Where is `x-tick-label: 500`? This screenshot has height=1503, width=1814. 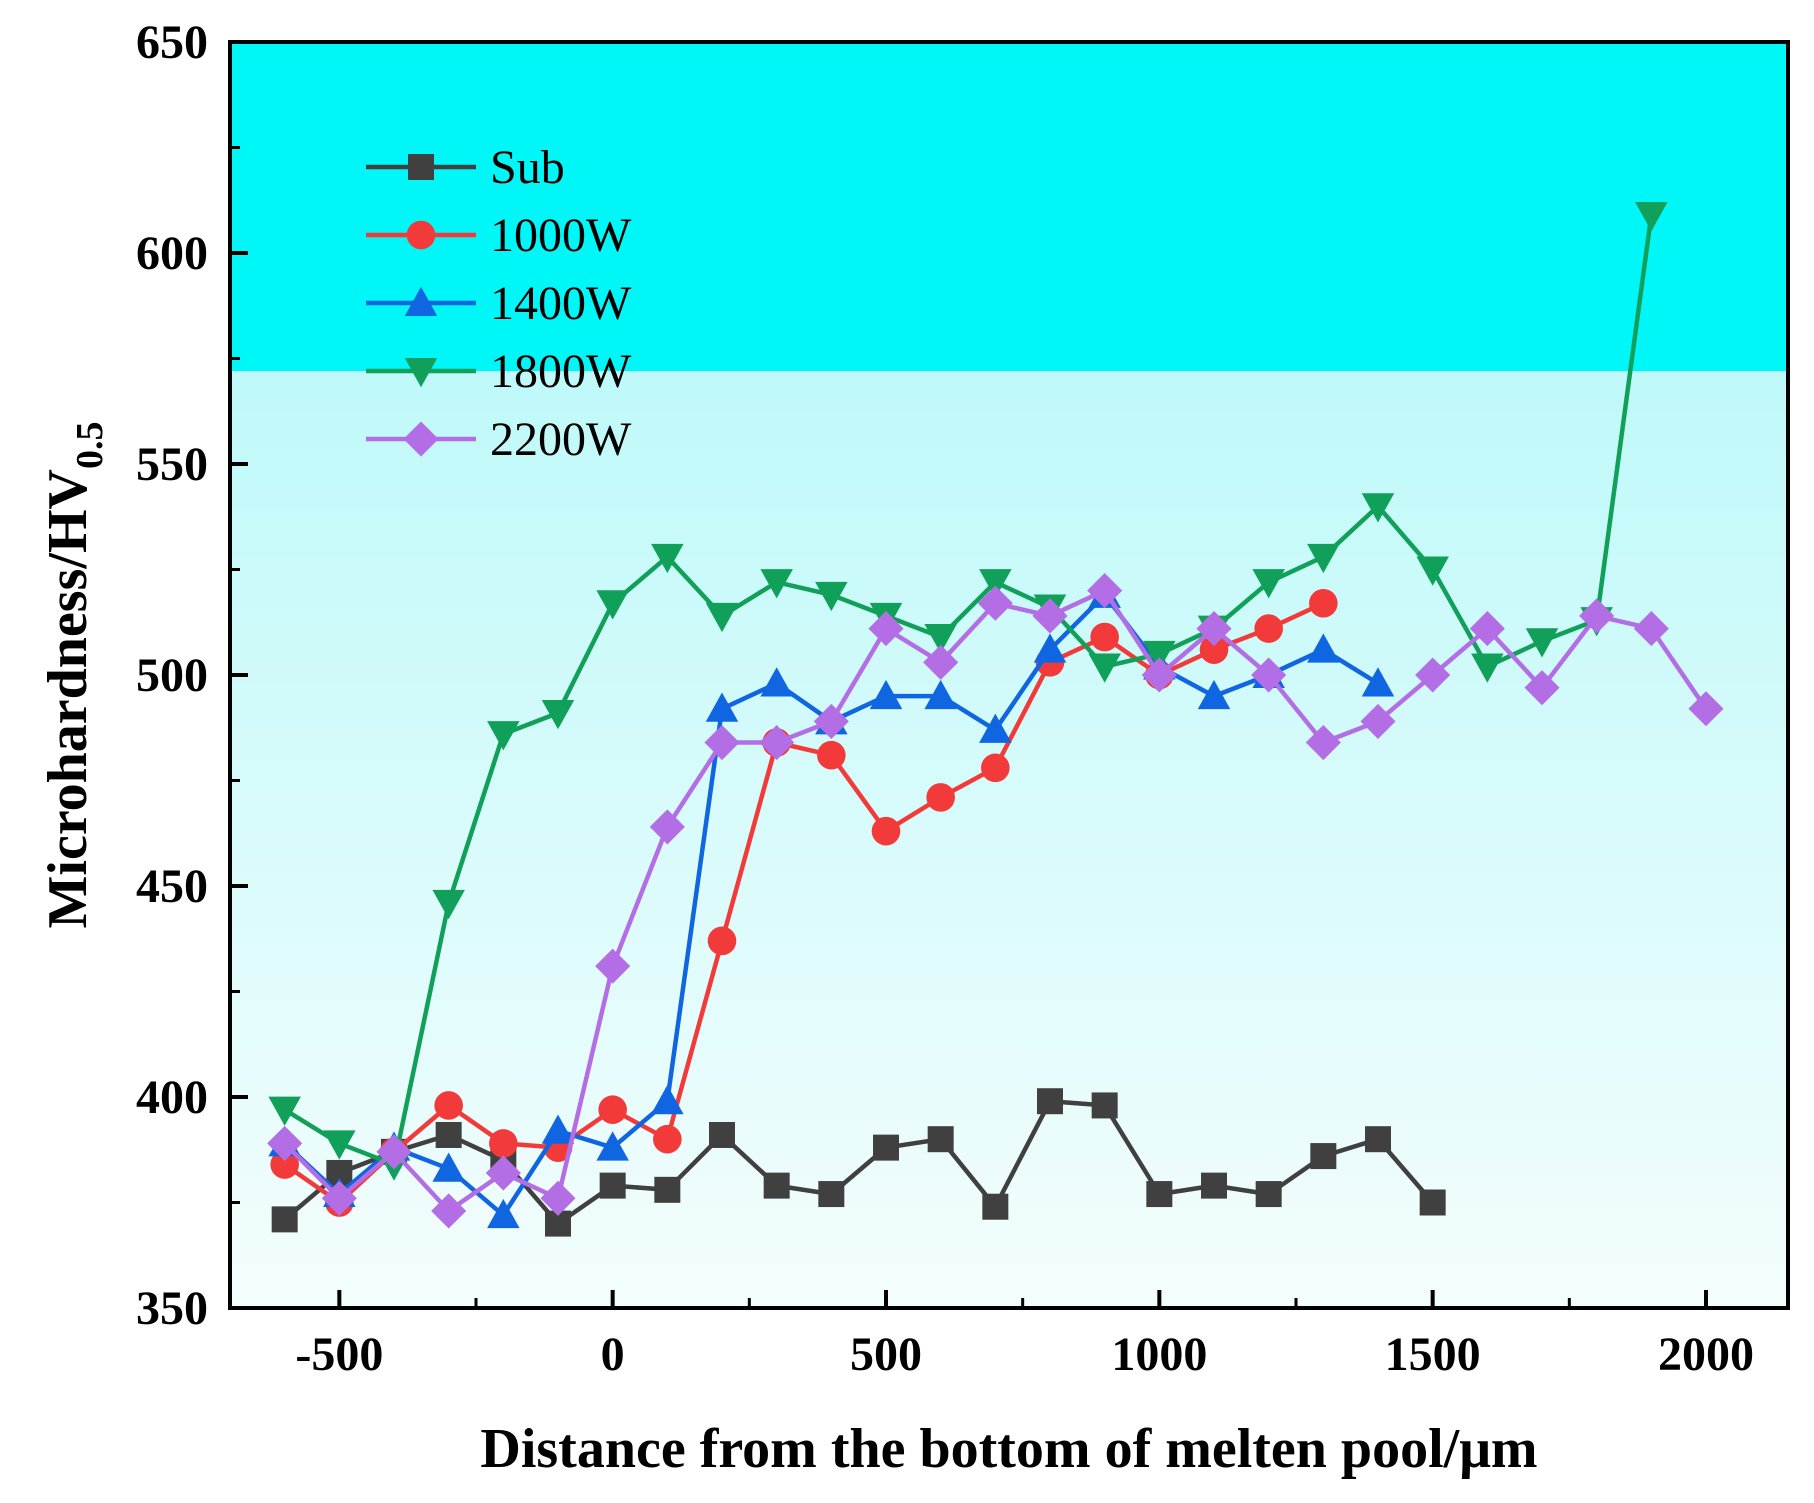
x-tick-label: 500 is located at coordinates (886, 1354).